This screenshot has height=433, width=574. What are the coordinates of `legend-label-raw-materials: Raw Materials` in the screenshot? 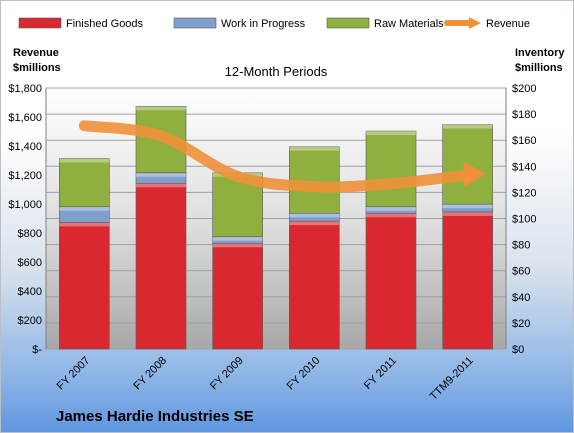 It's located at (409, 24).